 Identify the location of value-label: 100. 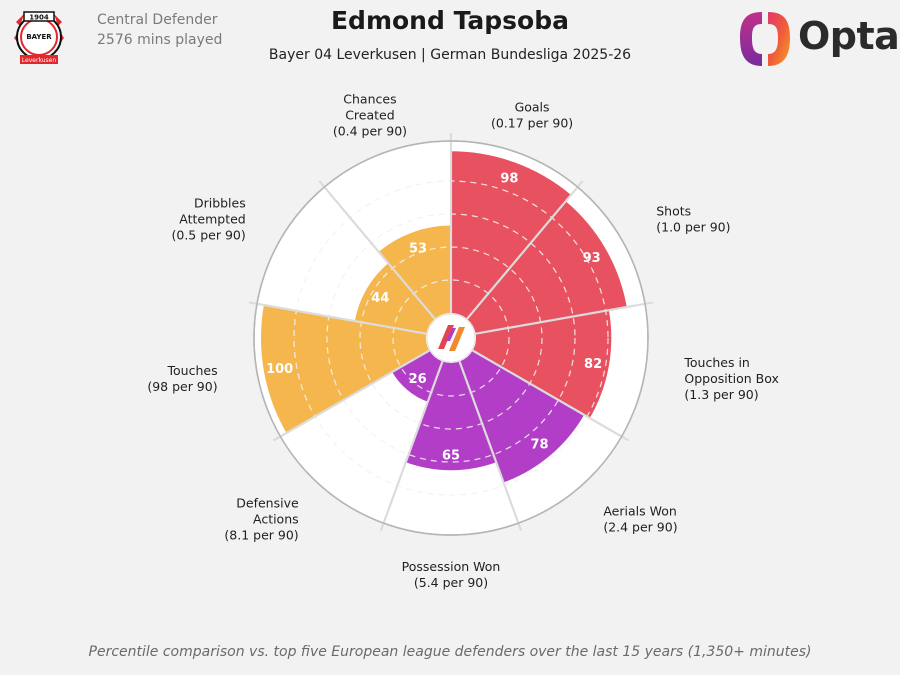
(279, 369).